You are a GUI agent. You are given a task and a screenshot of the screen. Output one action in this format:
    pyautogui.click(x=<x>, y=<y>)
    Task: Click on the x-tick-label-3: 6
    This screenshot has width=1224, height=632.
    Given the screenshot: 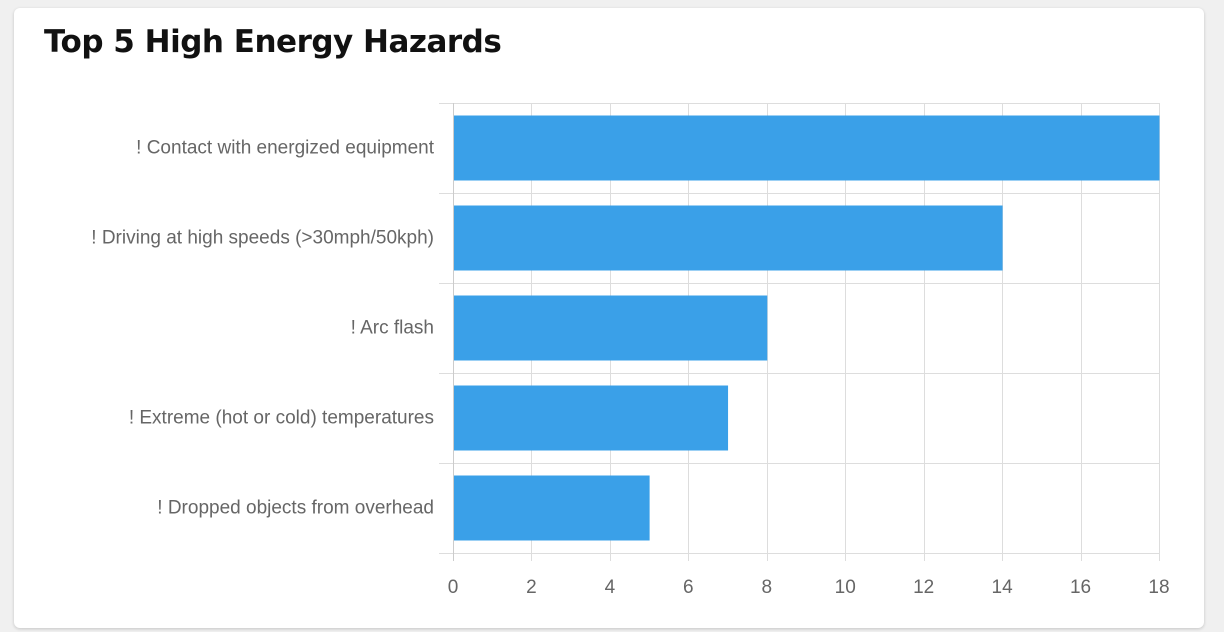 What is the action you would take?
    pyautogui.click(x=688, y=587)
    